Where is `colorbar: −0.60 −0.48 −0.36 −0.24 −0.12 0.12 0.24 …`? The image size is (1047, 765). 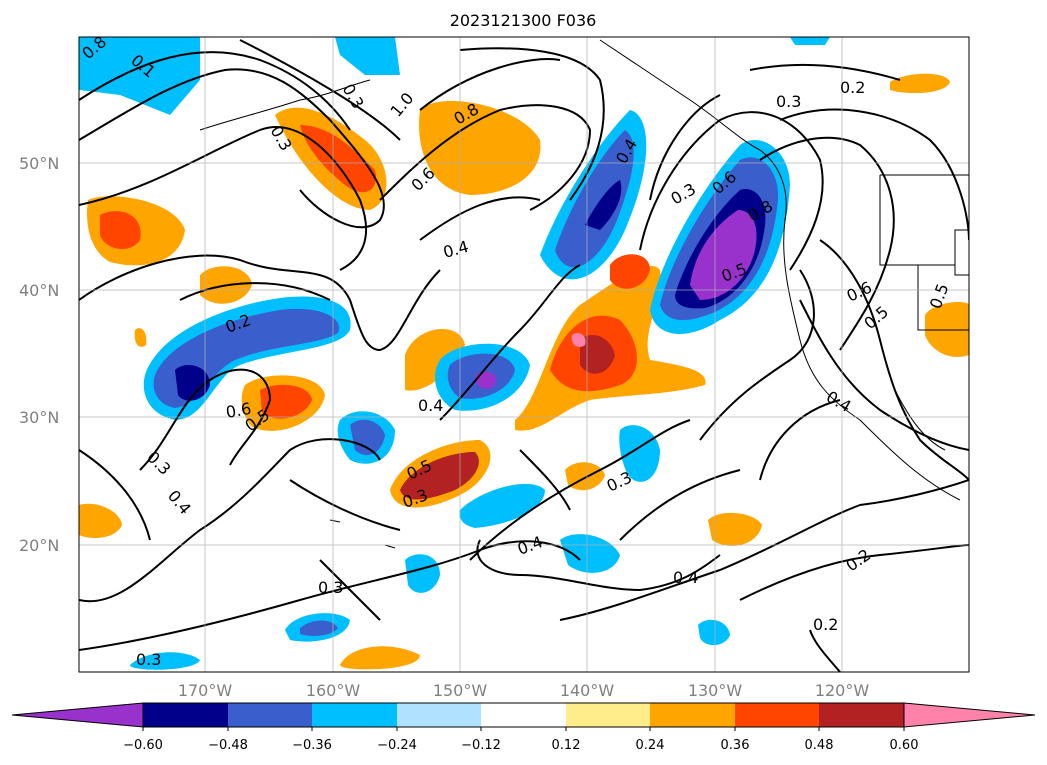 colorbar: −0.60 −0.48 −0.36 −0.24 −0.12 0.12 0.24 … is located at coordinates (523, 727).